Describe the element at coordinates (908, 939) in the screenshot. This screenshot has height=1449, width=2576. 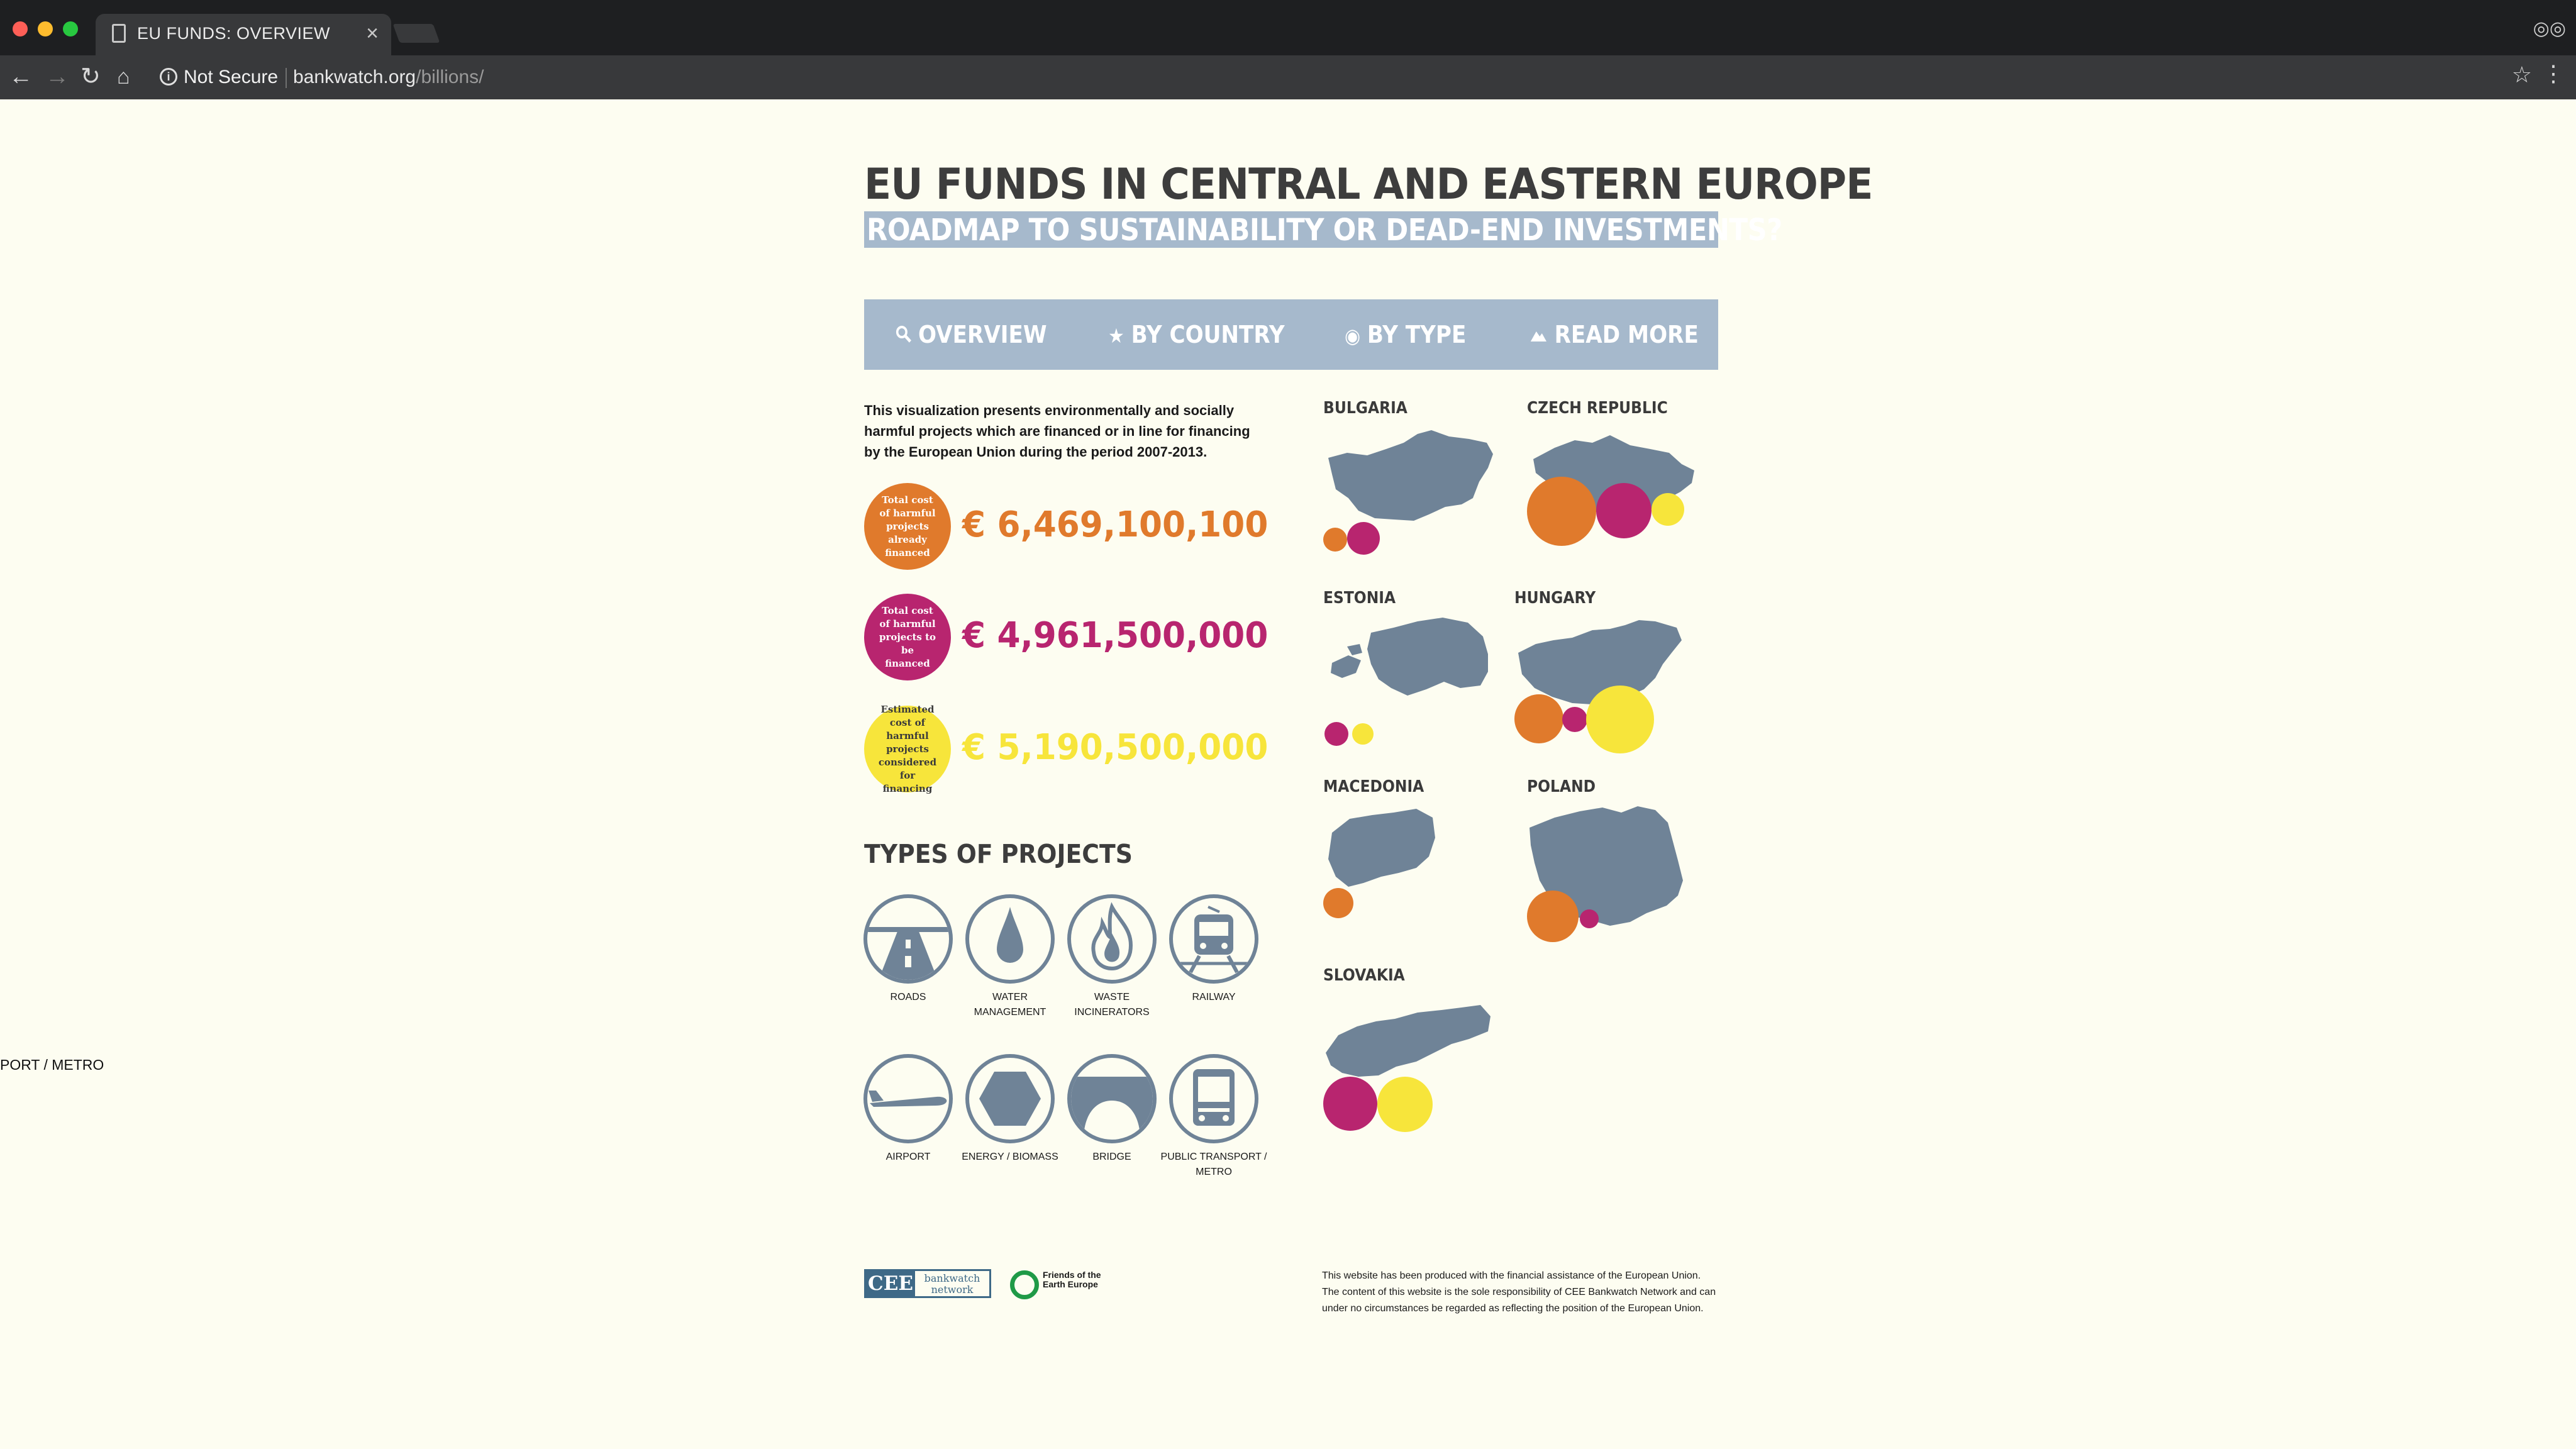
I see `road-icon` at that location.